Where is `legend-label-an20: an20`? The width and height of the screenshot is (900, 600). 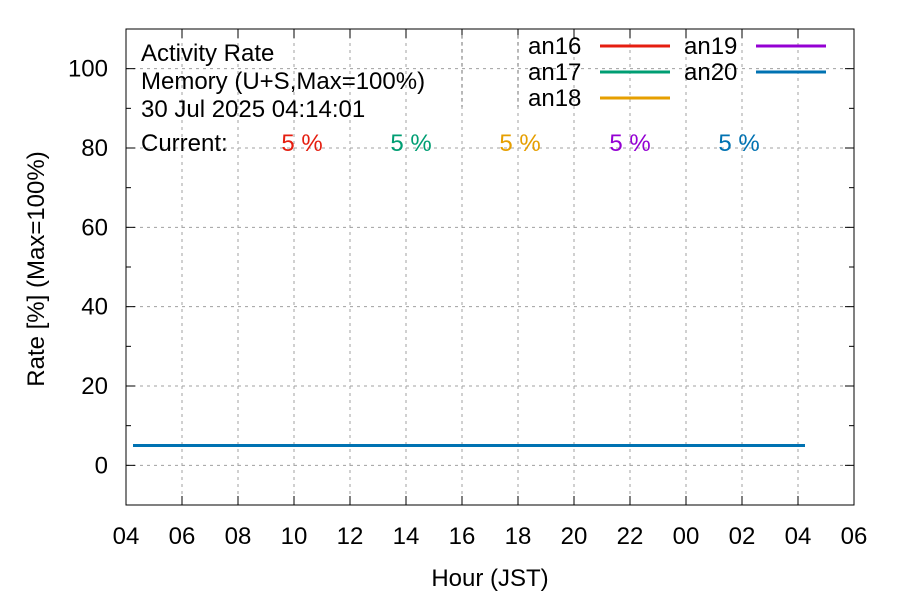 legend-label-an20: an20 is located at coordinates (710, 72).